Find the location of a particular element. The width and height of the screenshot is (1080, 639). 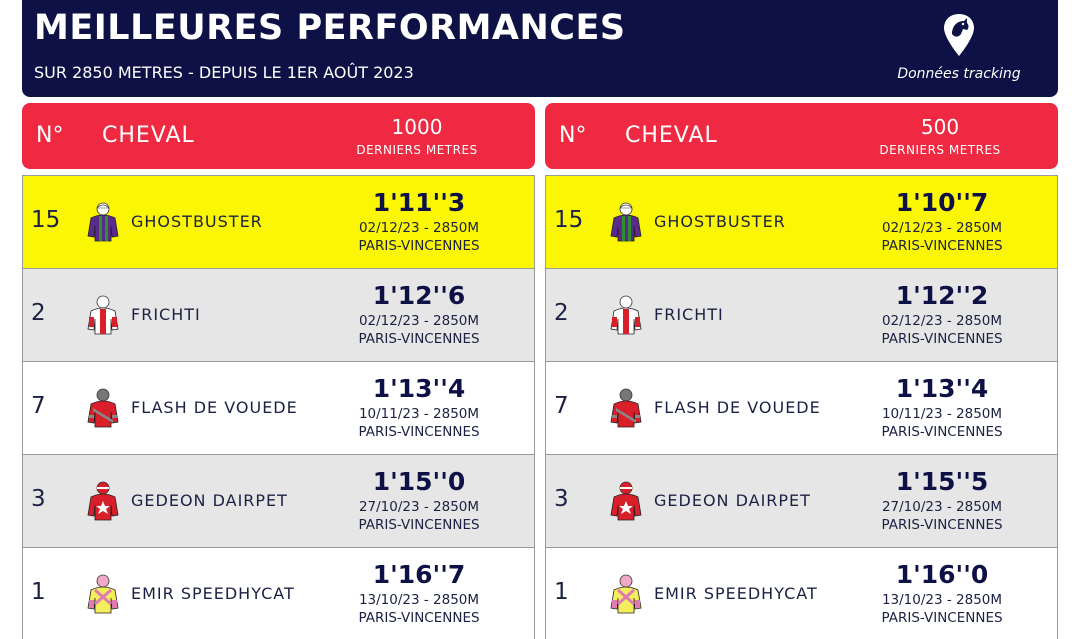

horse-head-pin-icon is located at coordinates (959, 35).